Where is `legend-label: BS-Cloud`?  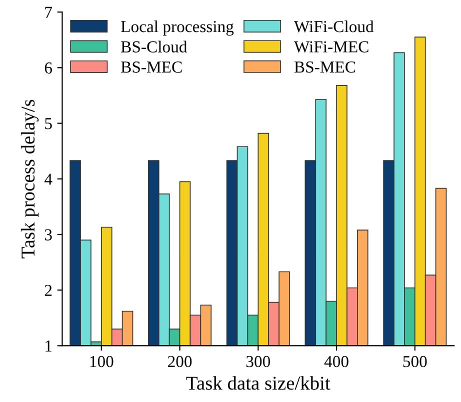
legend-label: BS-Cloud is located at coordinates (154, 46).